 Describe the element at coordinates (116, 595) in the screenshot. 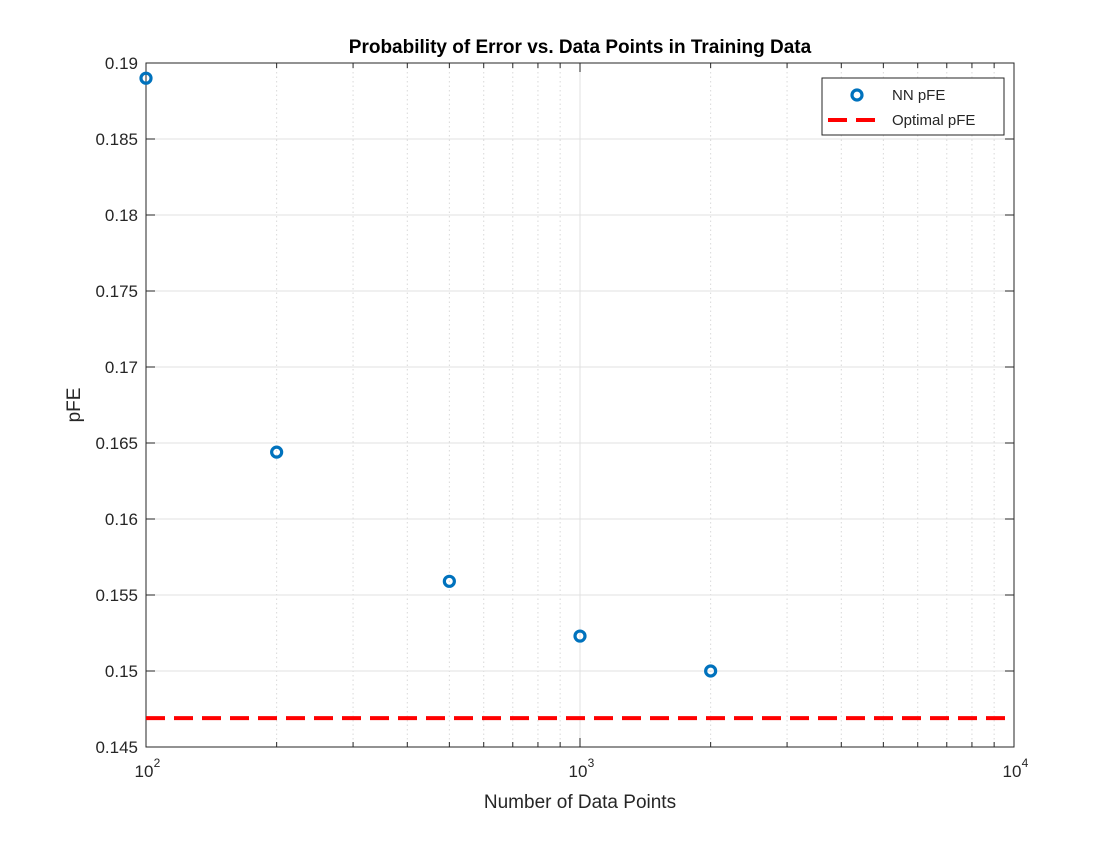

I see `y-tick-label: 0.155` at that location.